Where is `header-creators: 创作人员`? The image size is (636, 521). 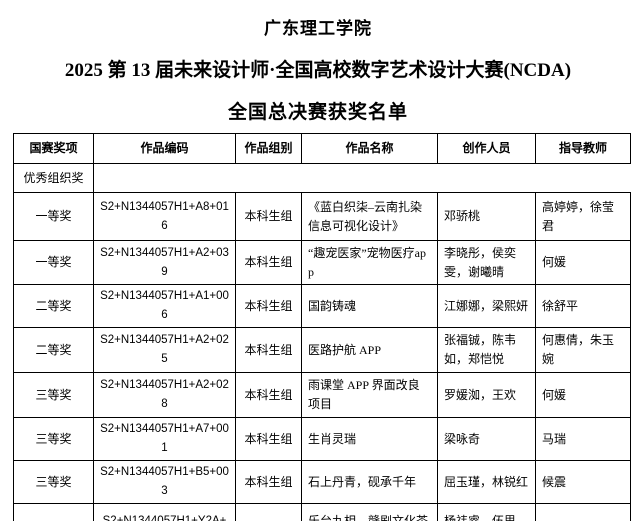 header-creators: 创作人员 is located at coordinates (486, 148).